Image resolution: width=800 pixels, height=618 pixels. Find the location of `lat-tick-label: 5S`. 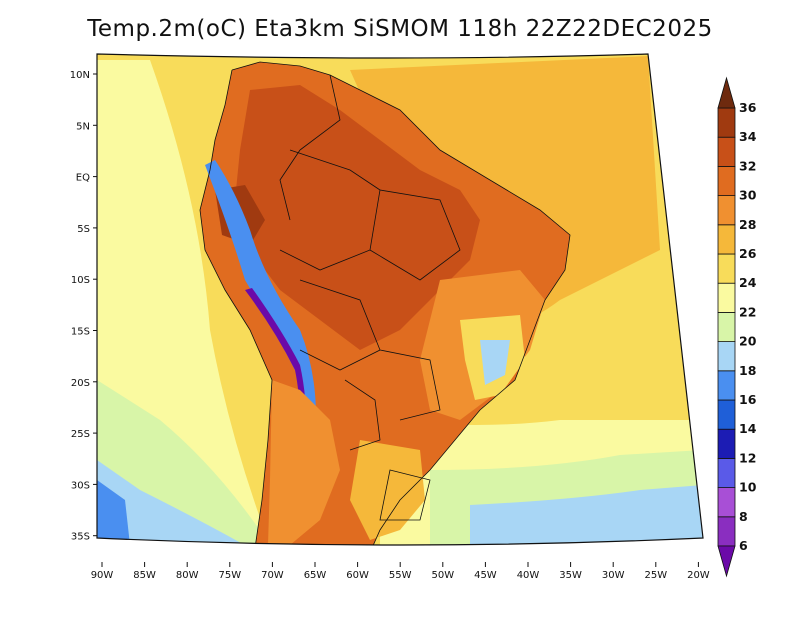

lat-tick-label: 5S is located at coordinates (83, 229).